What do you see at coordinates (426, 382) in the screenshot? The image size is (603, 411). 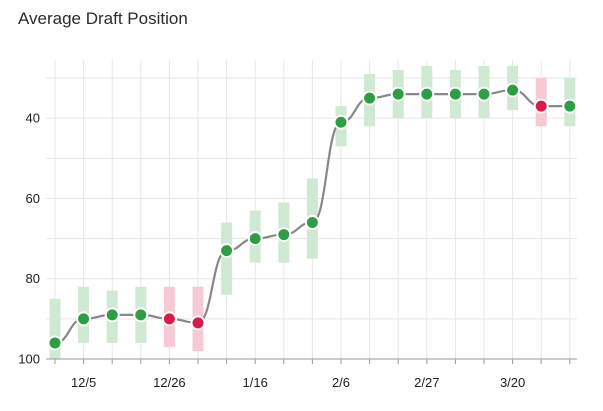 I see `x-tick-label: 2/27` at bounding box center [426, 382].